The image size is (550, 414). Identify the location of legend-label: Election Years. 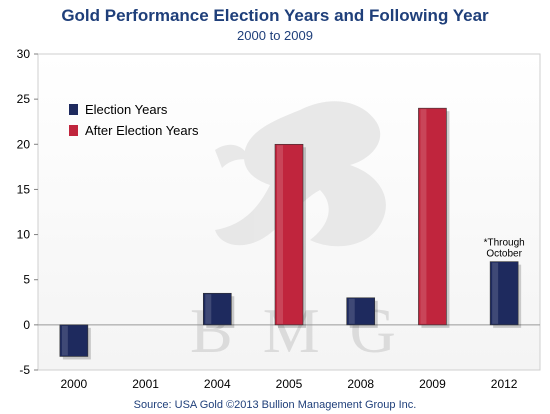
(126, 109).